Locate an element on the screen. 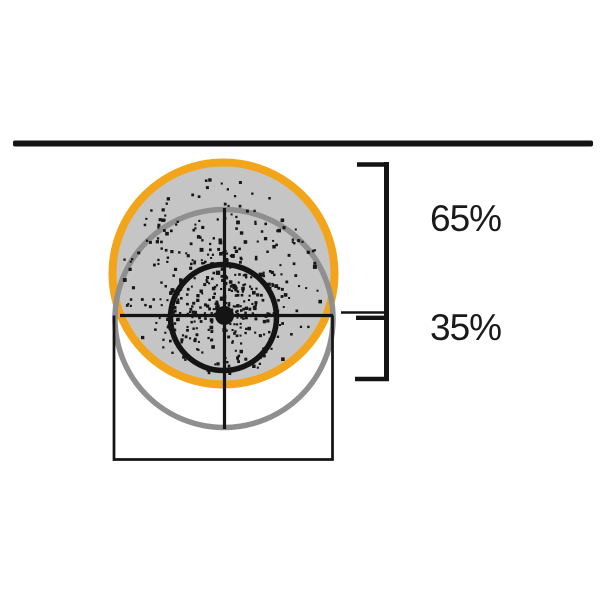 The height and width of the screenshot is (600, 600). point-of-aim-dot is located at coordinates (224, 315).